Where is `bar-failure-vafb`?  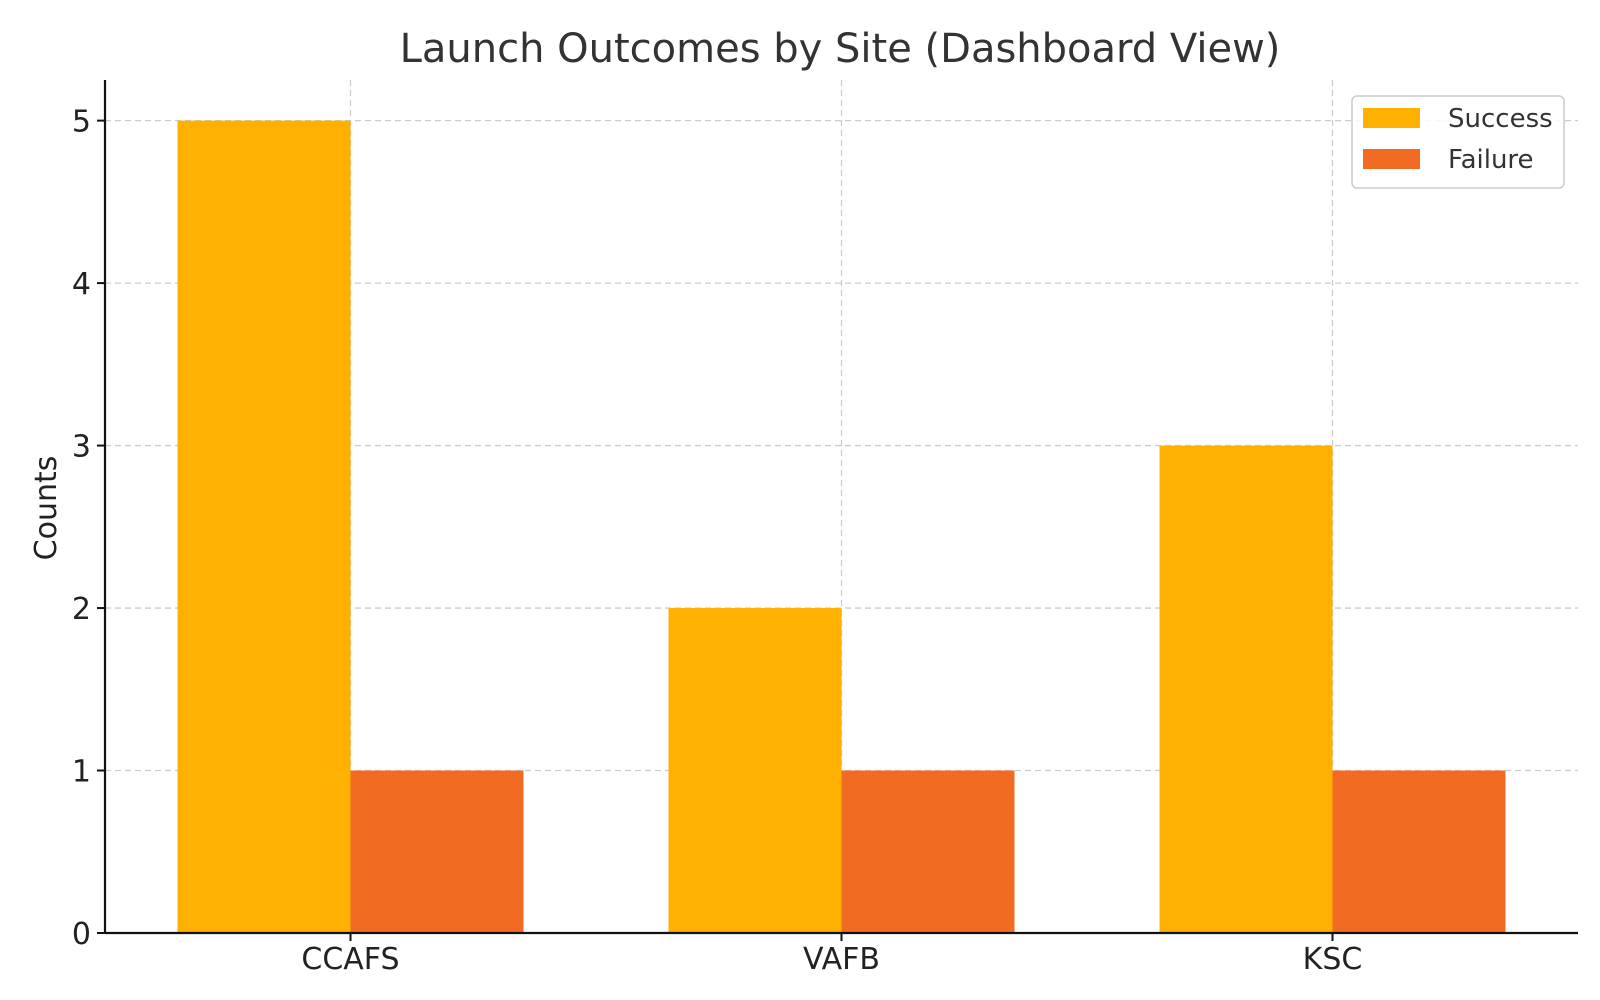
bar-failure-vafb is located at coordinates (928, 851).